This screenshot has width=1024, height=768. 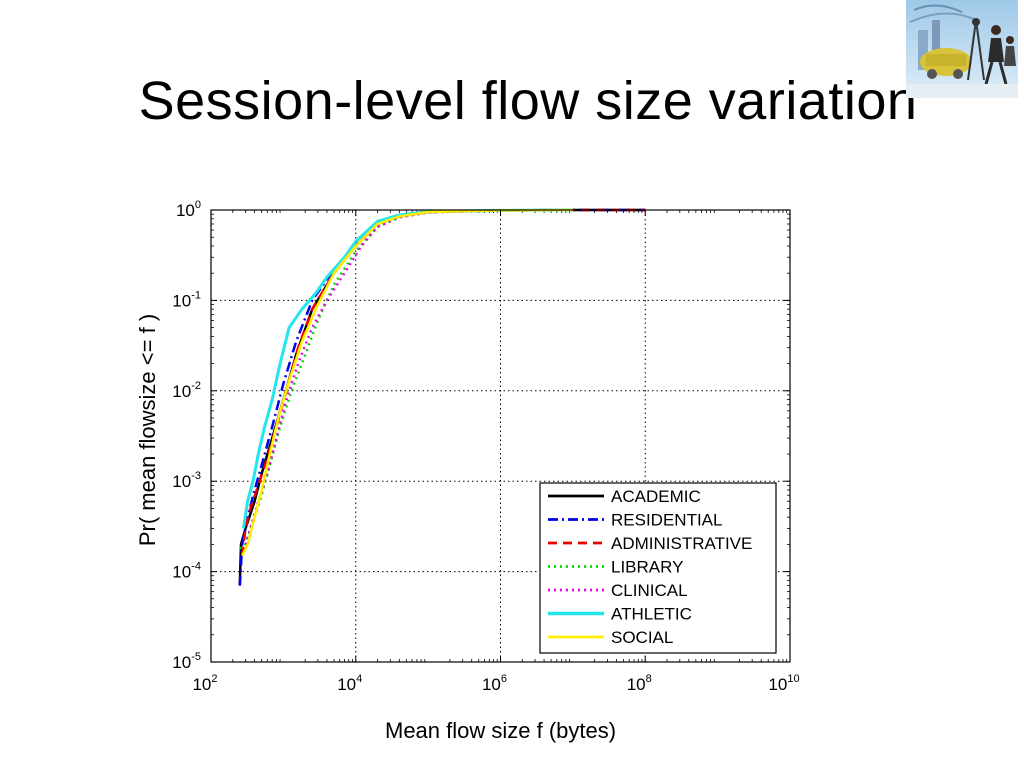 I want to click on legend-box, so click(x=658, y=568).